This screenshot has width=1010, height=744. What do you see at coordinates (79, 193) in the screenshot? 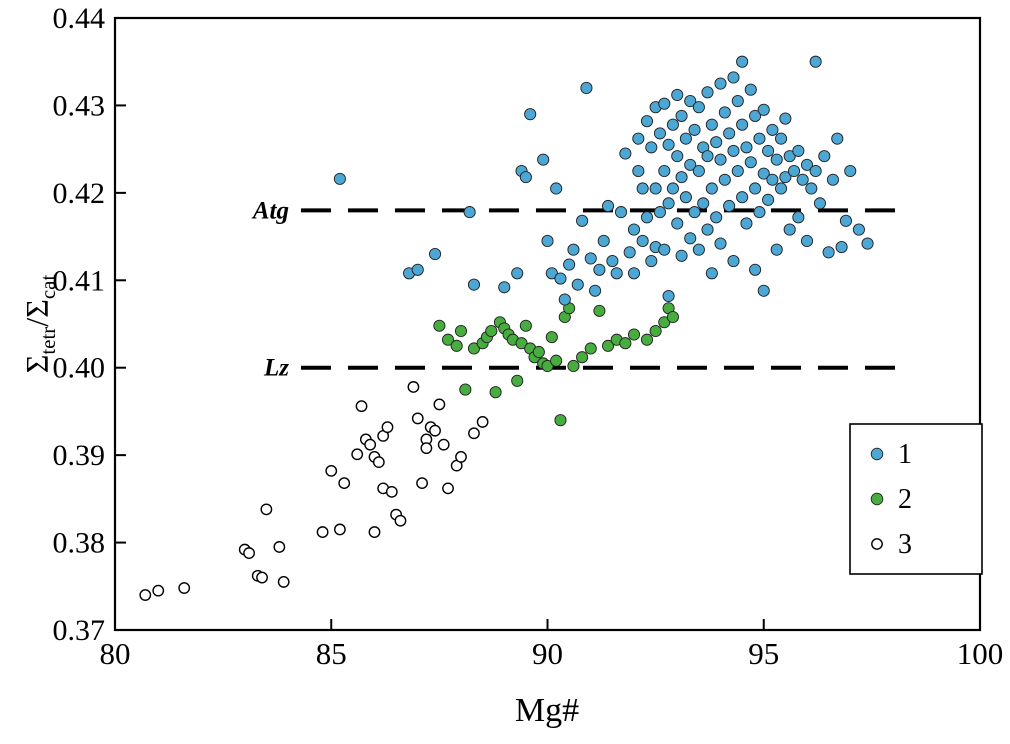
I see `y-tick-label: 0.42` at bounding box center [79, 193].